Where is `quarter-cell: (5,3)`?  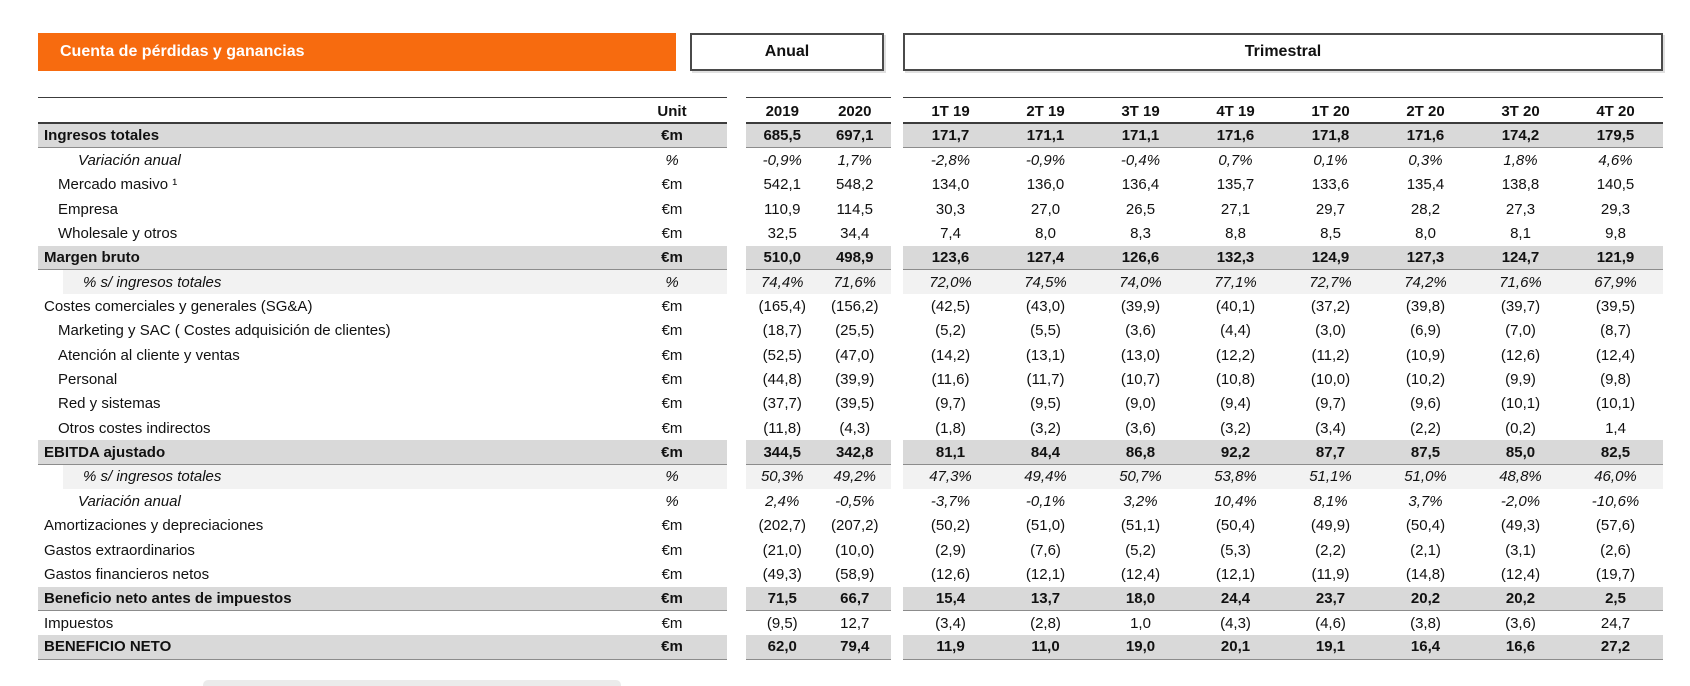 quarter-cell: (5,3) is located at coordinates (1235, 550).